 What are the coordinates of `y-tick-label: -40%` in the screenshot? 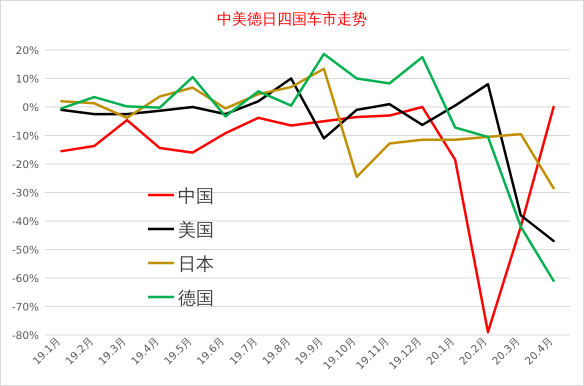 It's located at (26, 222).